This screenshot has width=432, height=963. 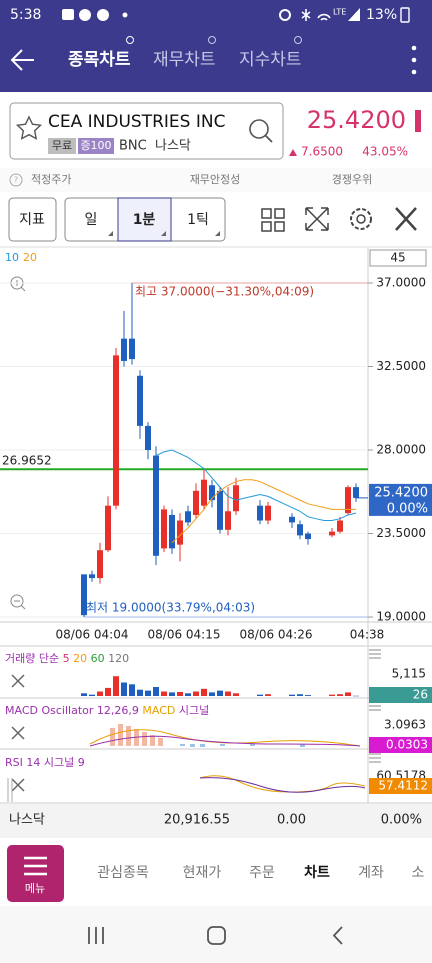 I want to click on nav-item: 소, so click(x=418, y=873).